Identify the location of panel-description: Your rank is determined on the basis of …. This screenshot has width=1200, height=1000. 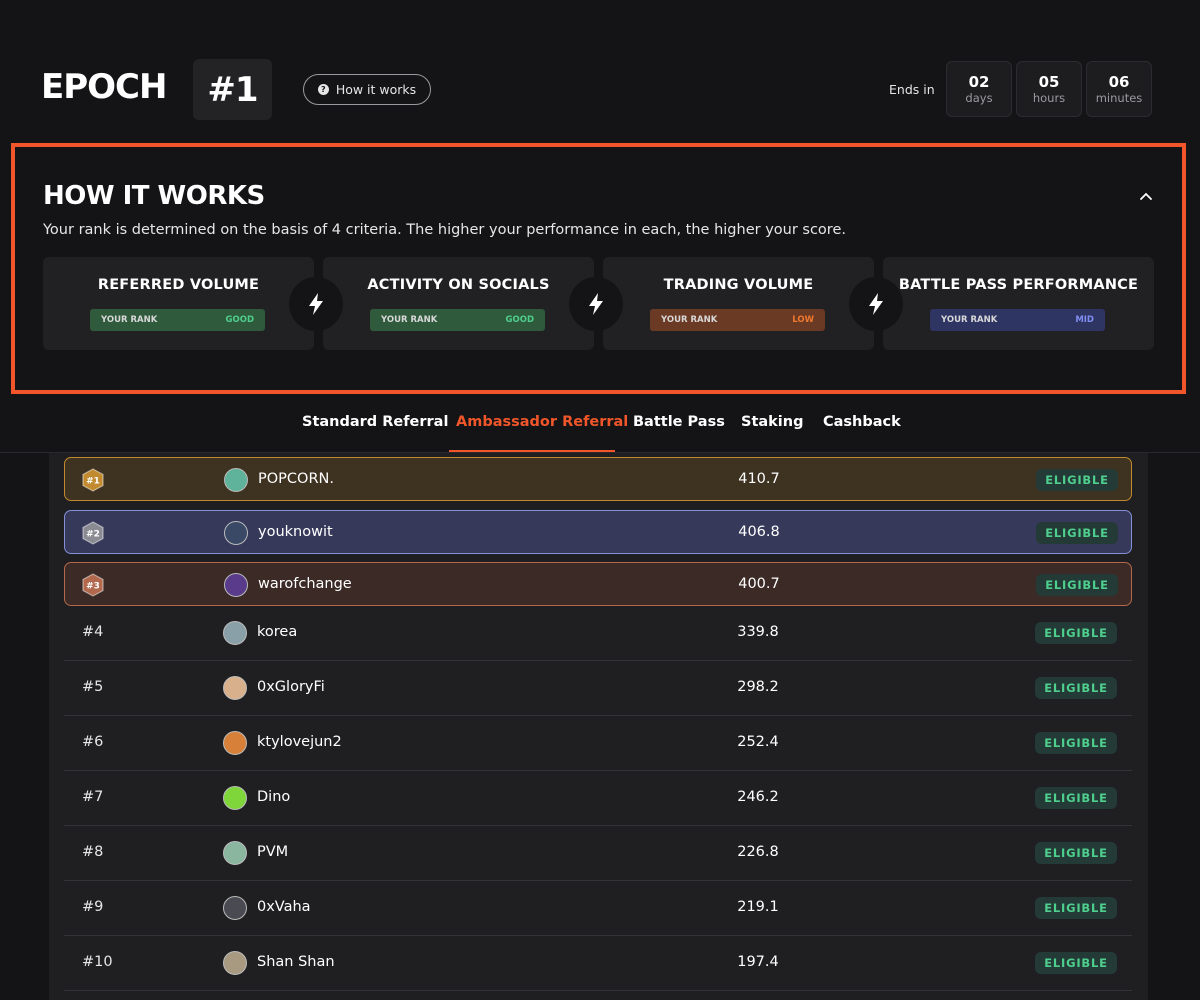
(444, 230).